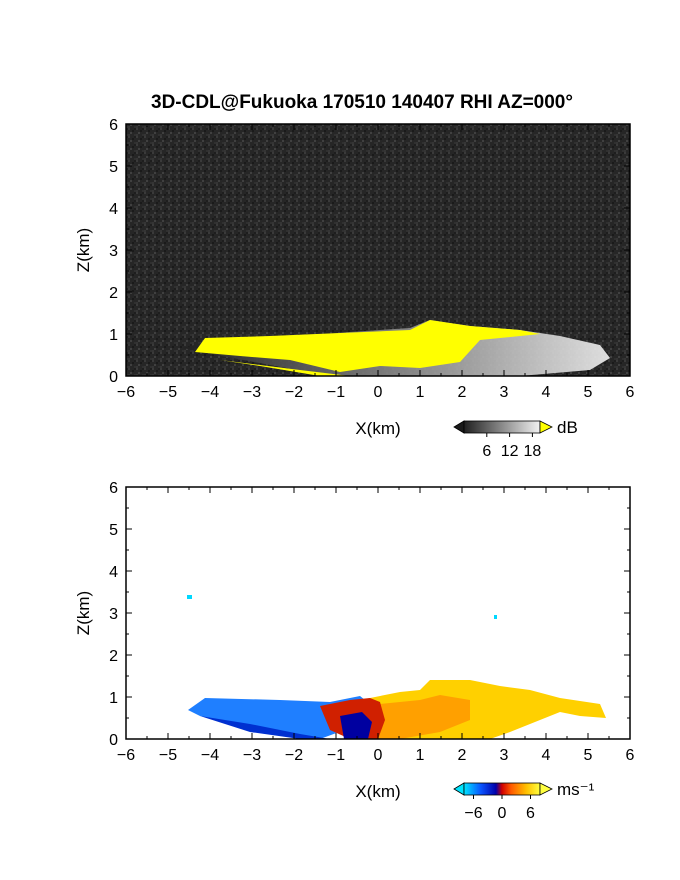 Image resolution: width=680 pixels, height=880 pixels. What do you see at coordinates (473, 813) in the screenshot?
I see `colorbar-tick-label: −6` at bounding box center [473, 813].